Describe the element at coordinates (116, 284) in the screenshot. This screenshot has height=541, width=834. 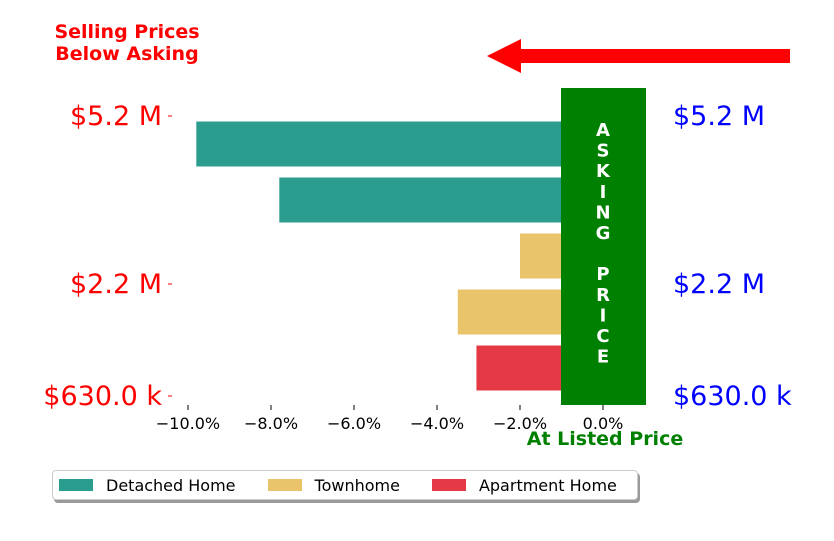
I see `left-tick-label-1: $2.2 M` at that location.